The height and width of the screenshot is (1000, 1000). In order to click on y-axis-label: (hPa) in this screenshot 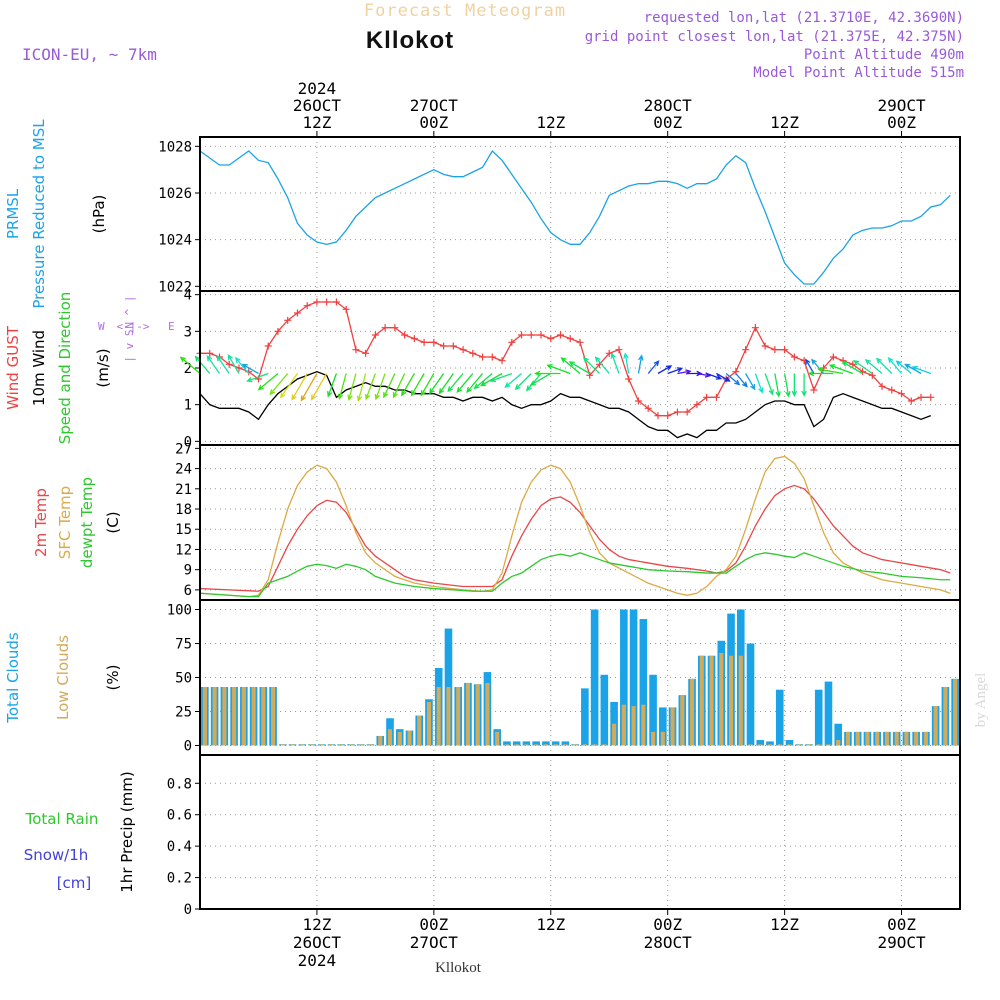, I will do `click(99, 214)`.